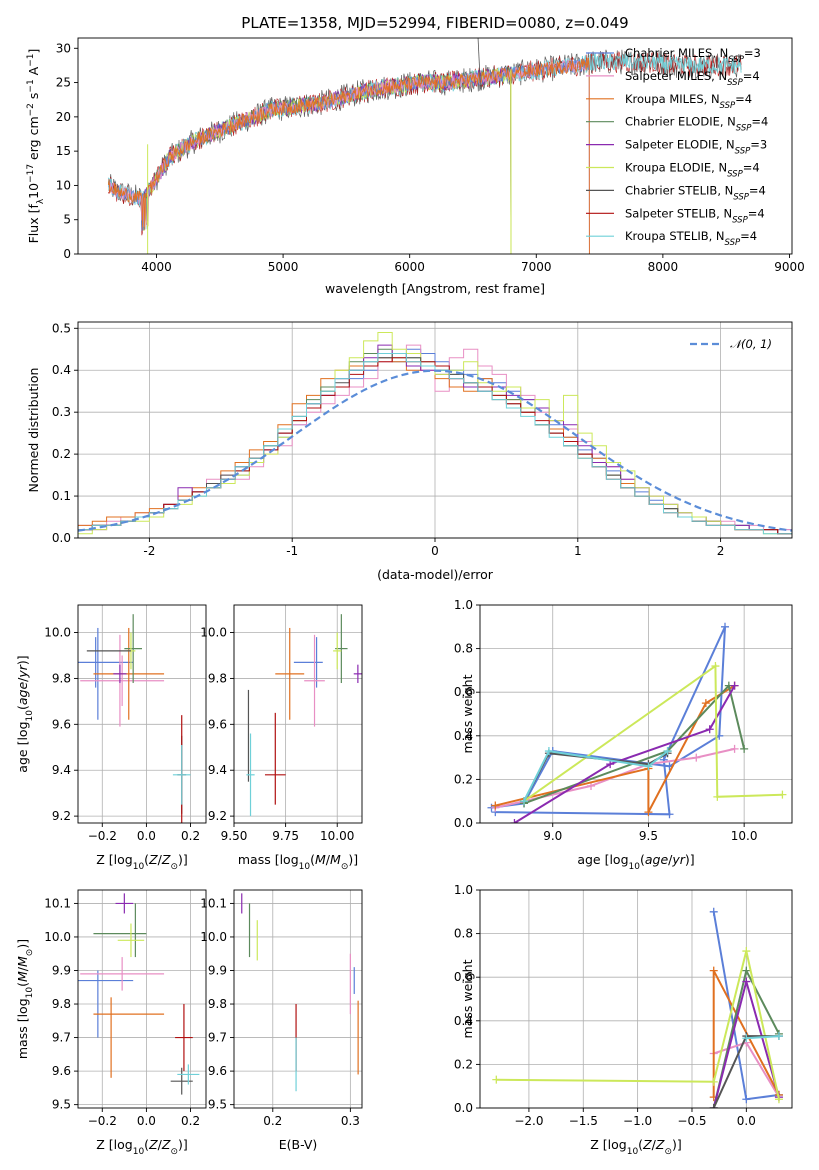  I want to click on normal-curve, so click(435, 450).